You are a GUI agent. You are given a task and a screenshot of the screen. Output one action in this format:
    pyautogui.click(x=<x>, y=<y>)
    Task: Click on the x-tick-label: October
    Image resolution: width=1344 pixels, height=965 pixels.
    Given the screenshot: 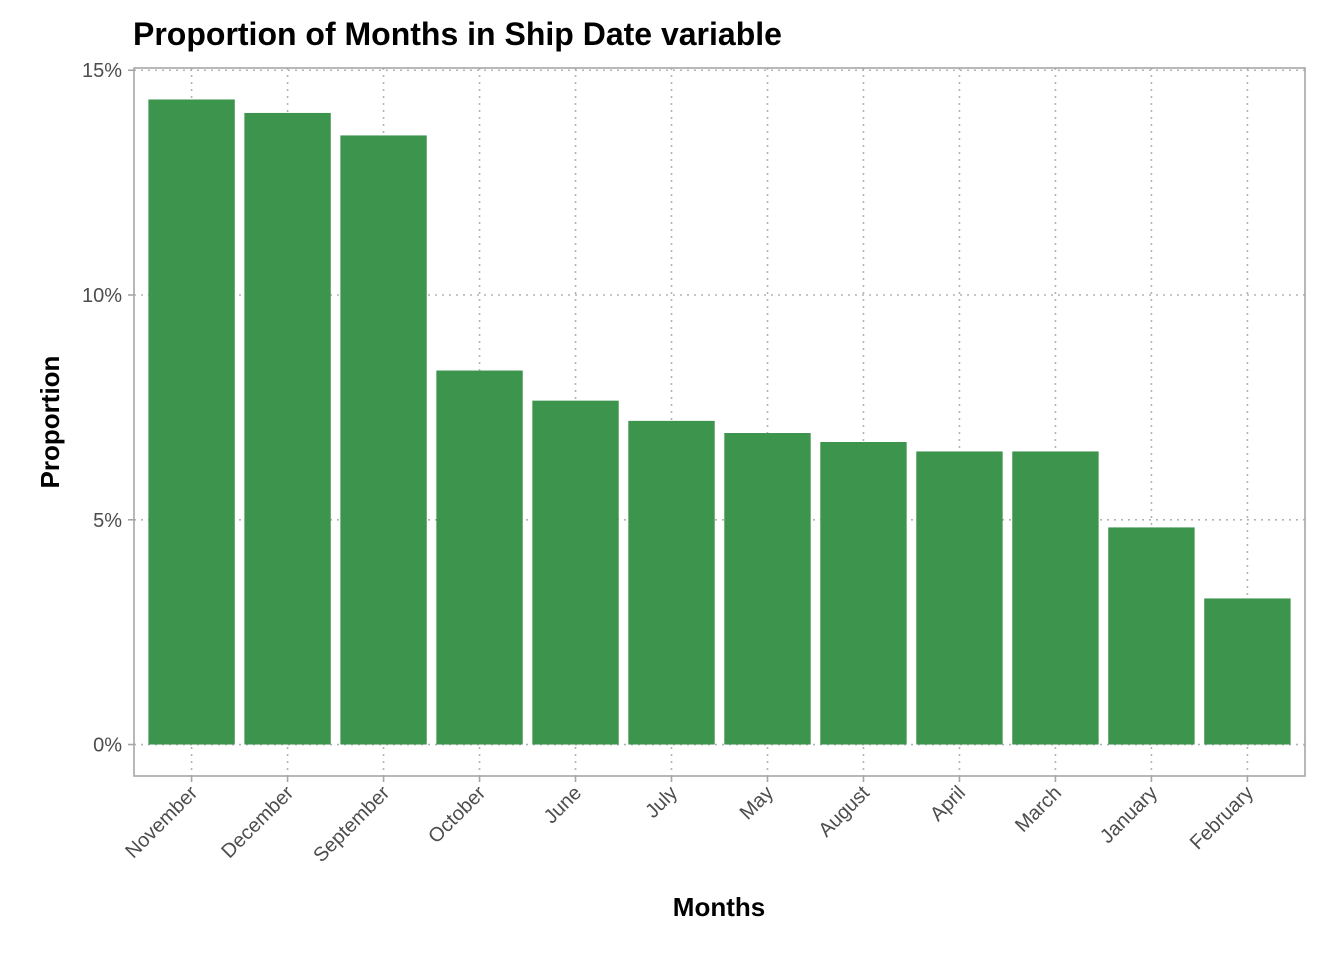 What is the action you would take?
    pyautogui.click(x=457, y=815)
    